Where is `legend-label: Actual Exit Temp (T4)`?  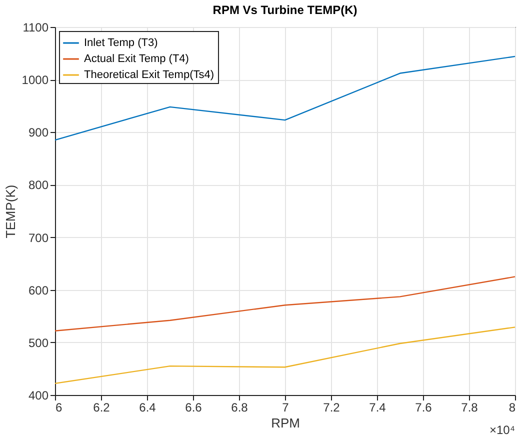 legend-label: Actual Exit Temp (T4) is located at coordinates (136, 59).